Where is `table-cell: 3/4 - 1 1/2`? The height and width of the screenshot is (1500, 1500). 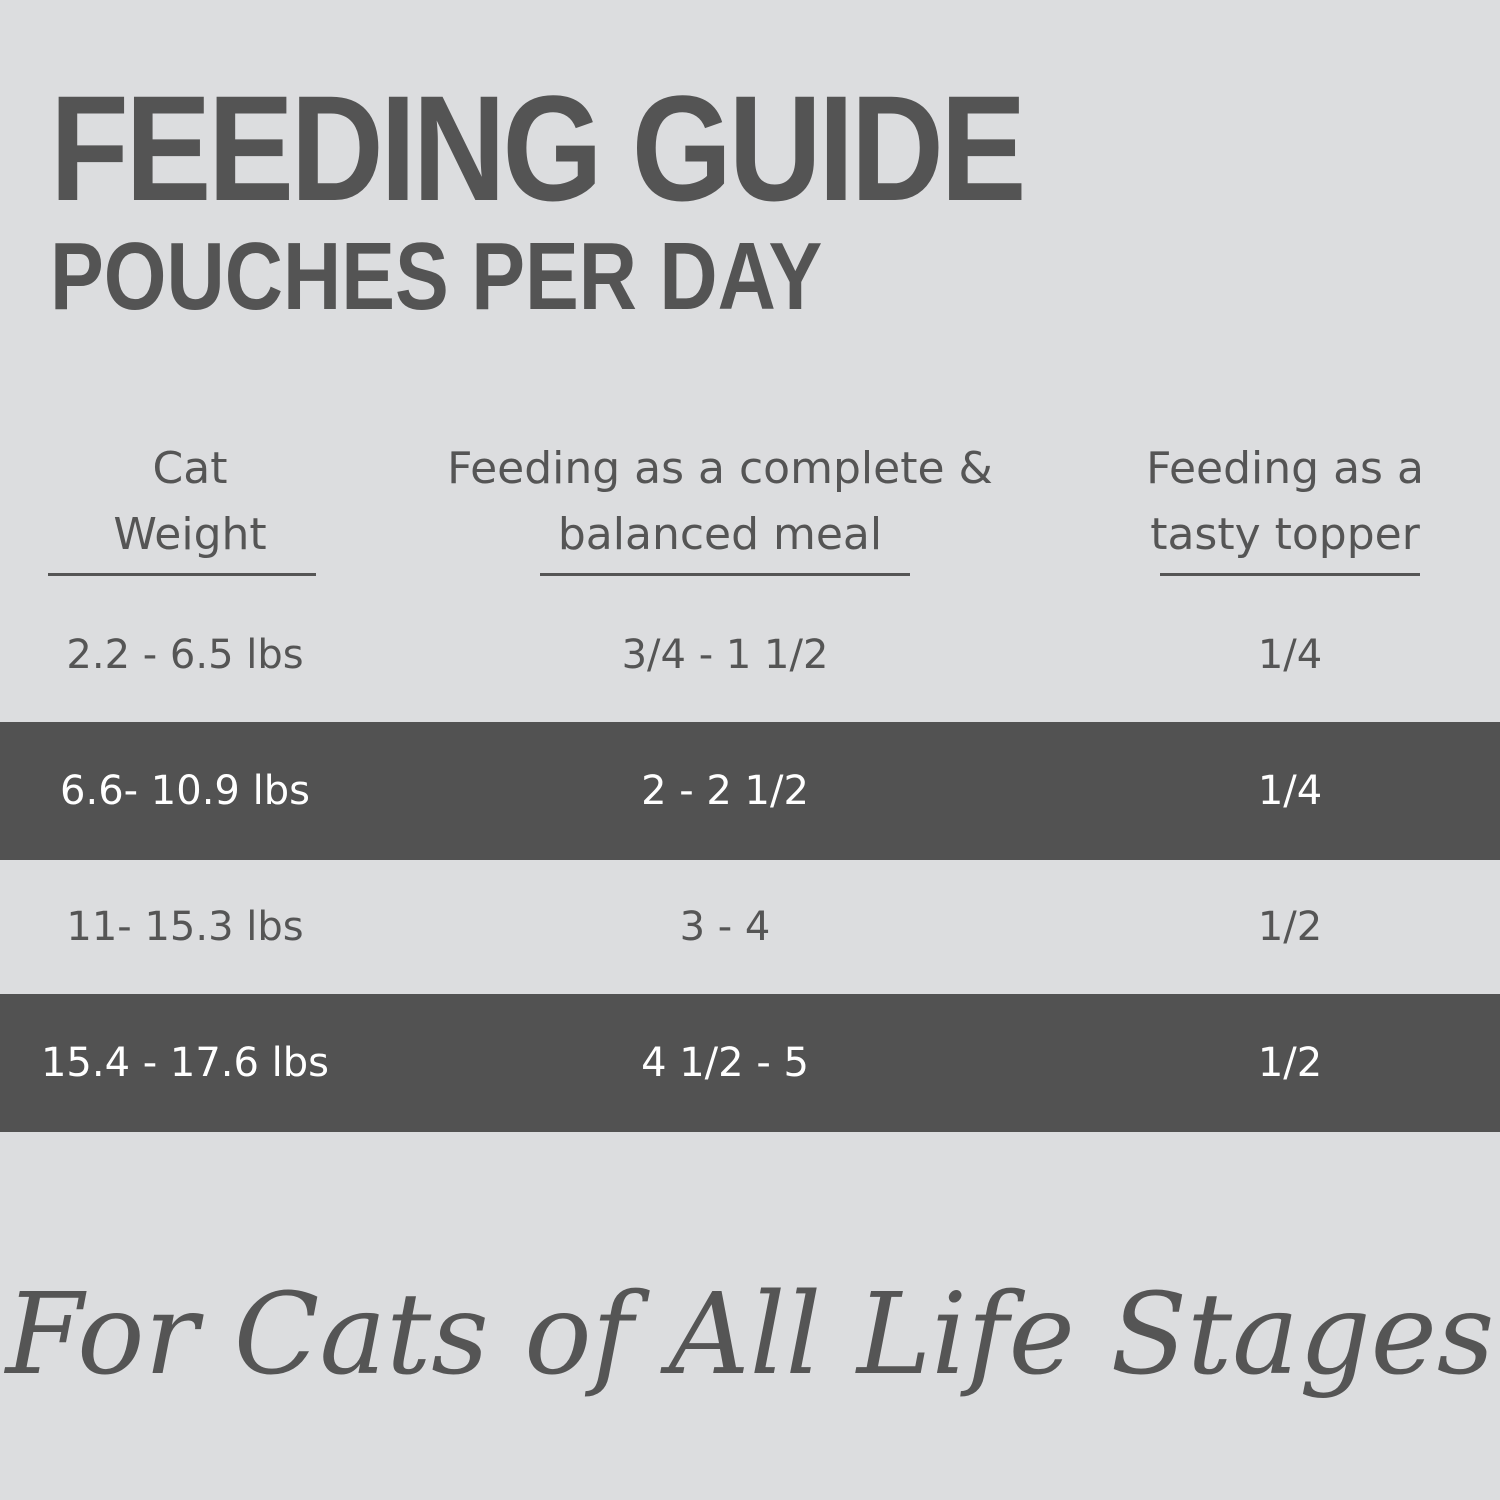 table-cell: 3/4 - 1 1/2 is located at coordinates (725, 655).